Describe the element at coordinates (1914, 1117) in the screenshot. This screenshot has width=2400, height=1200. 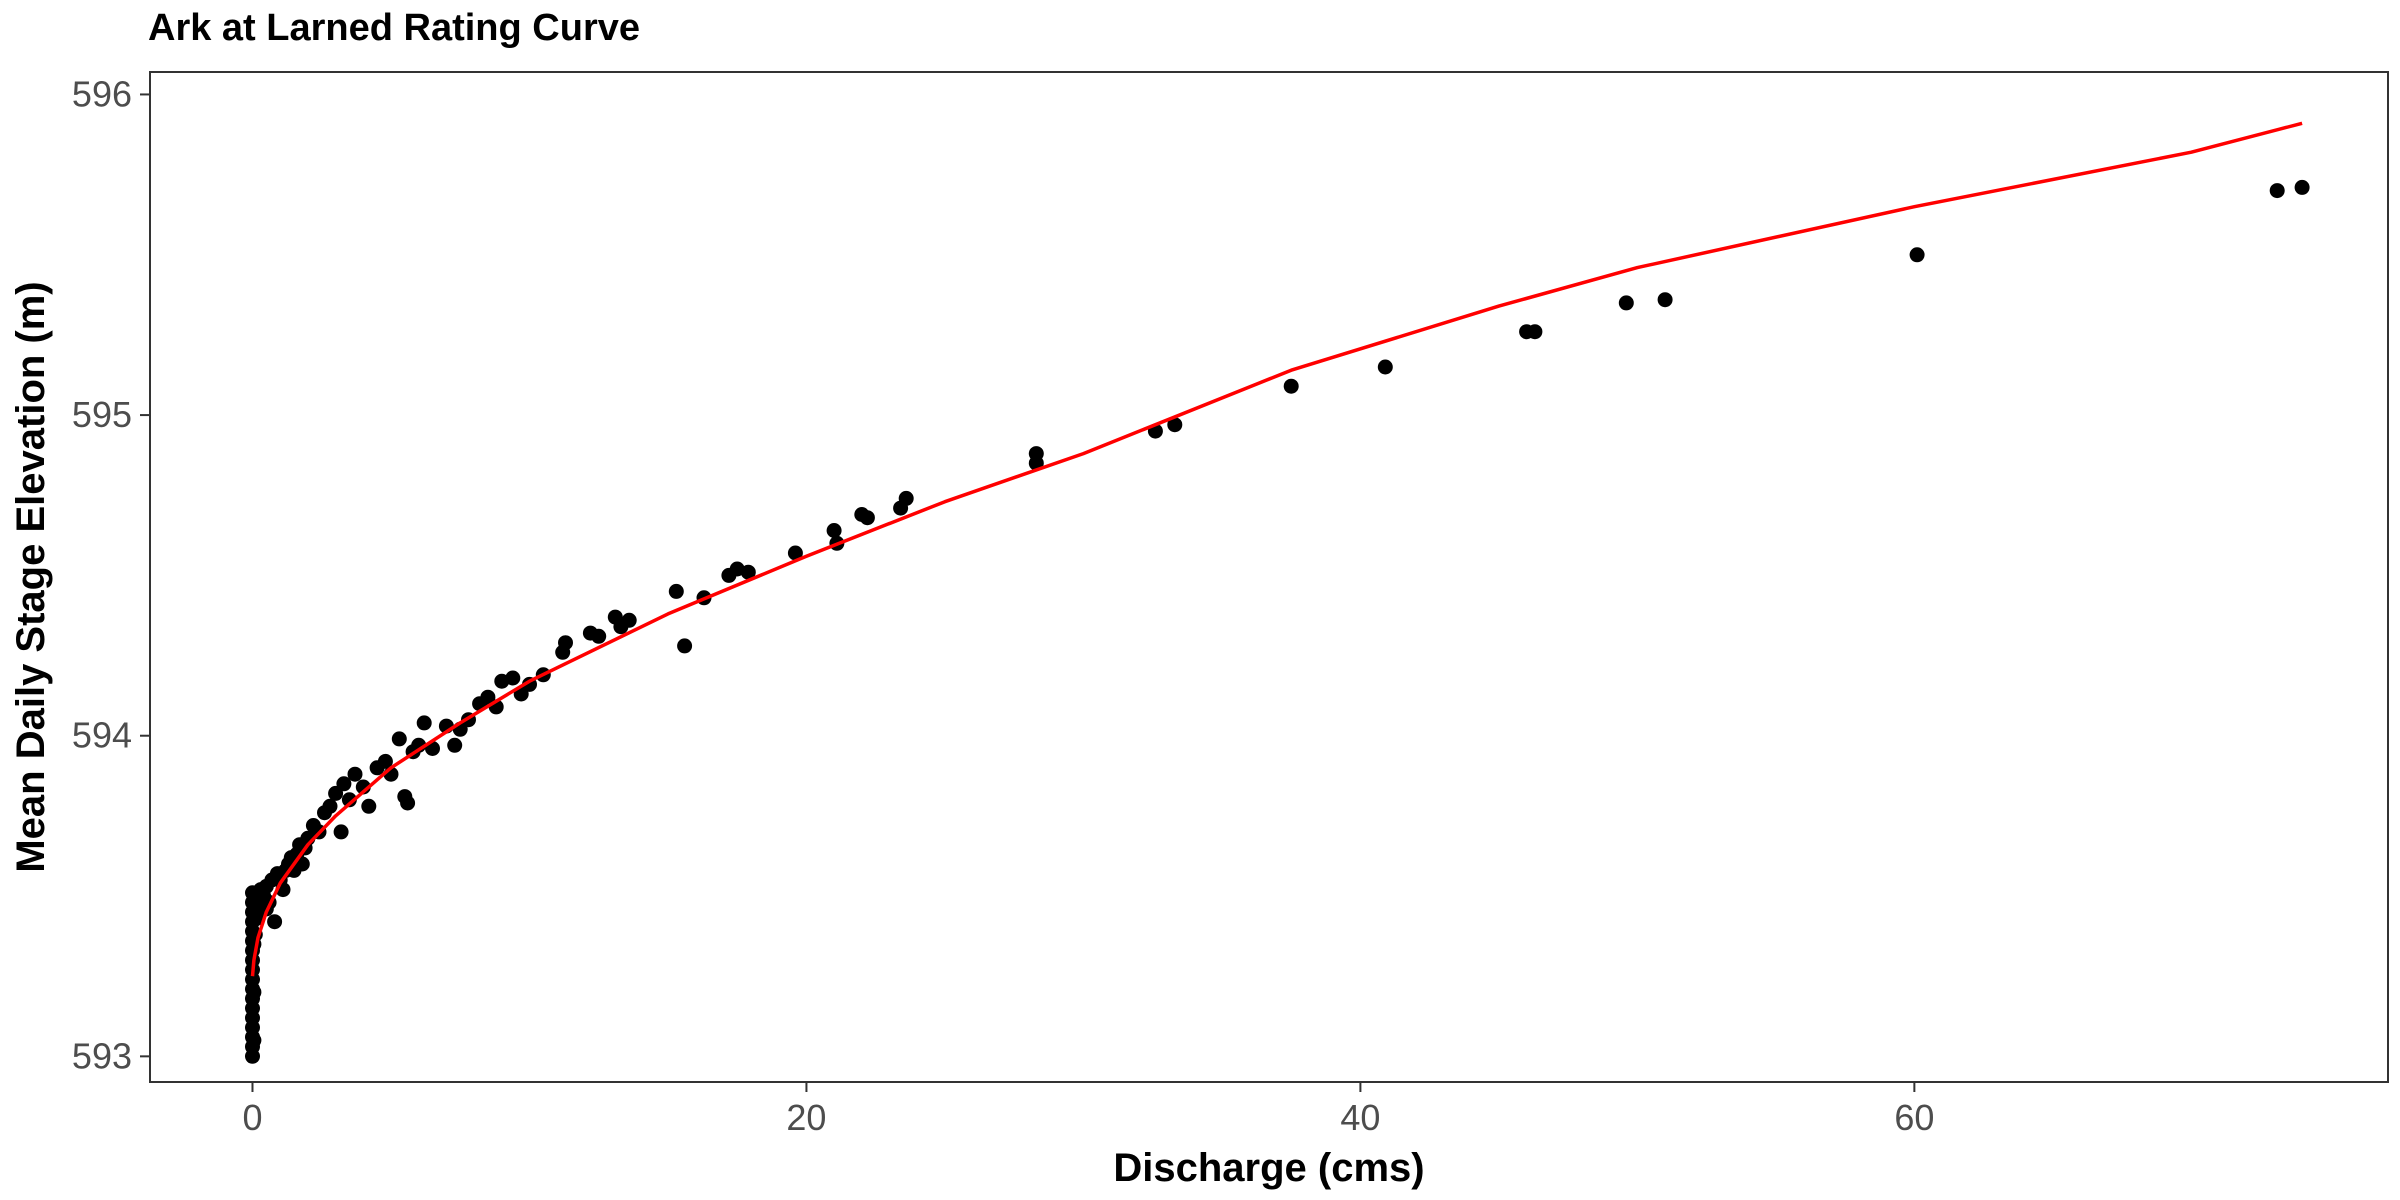
I see `x-tick-label: 60` at that location.